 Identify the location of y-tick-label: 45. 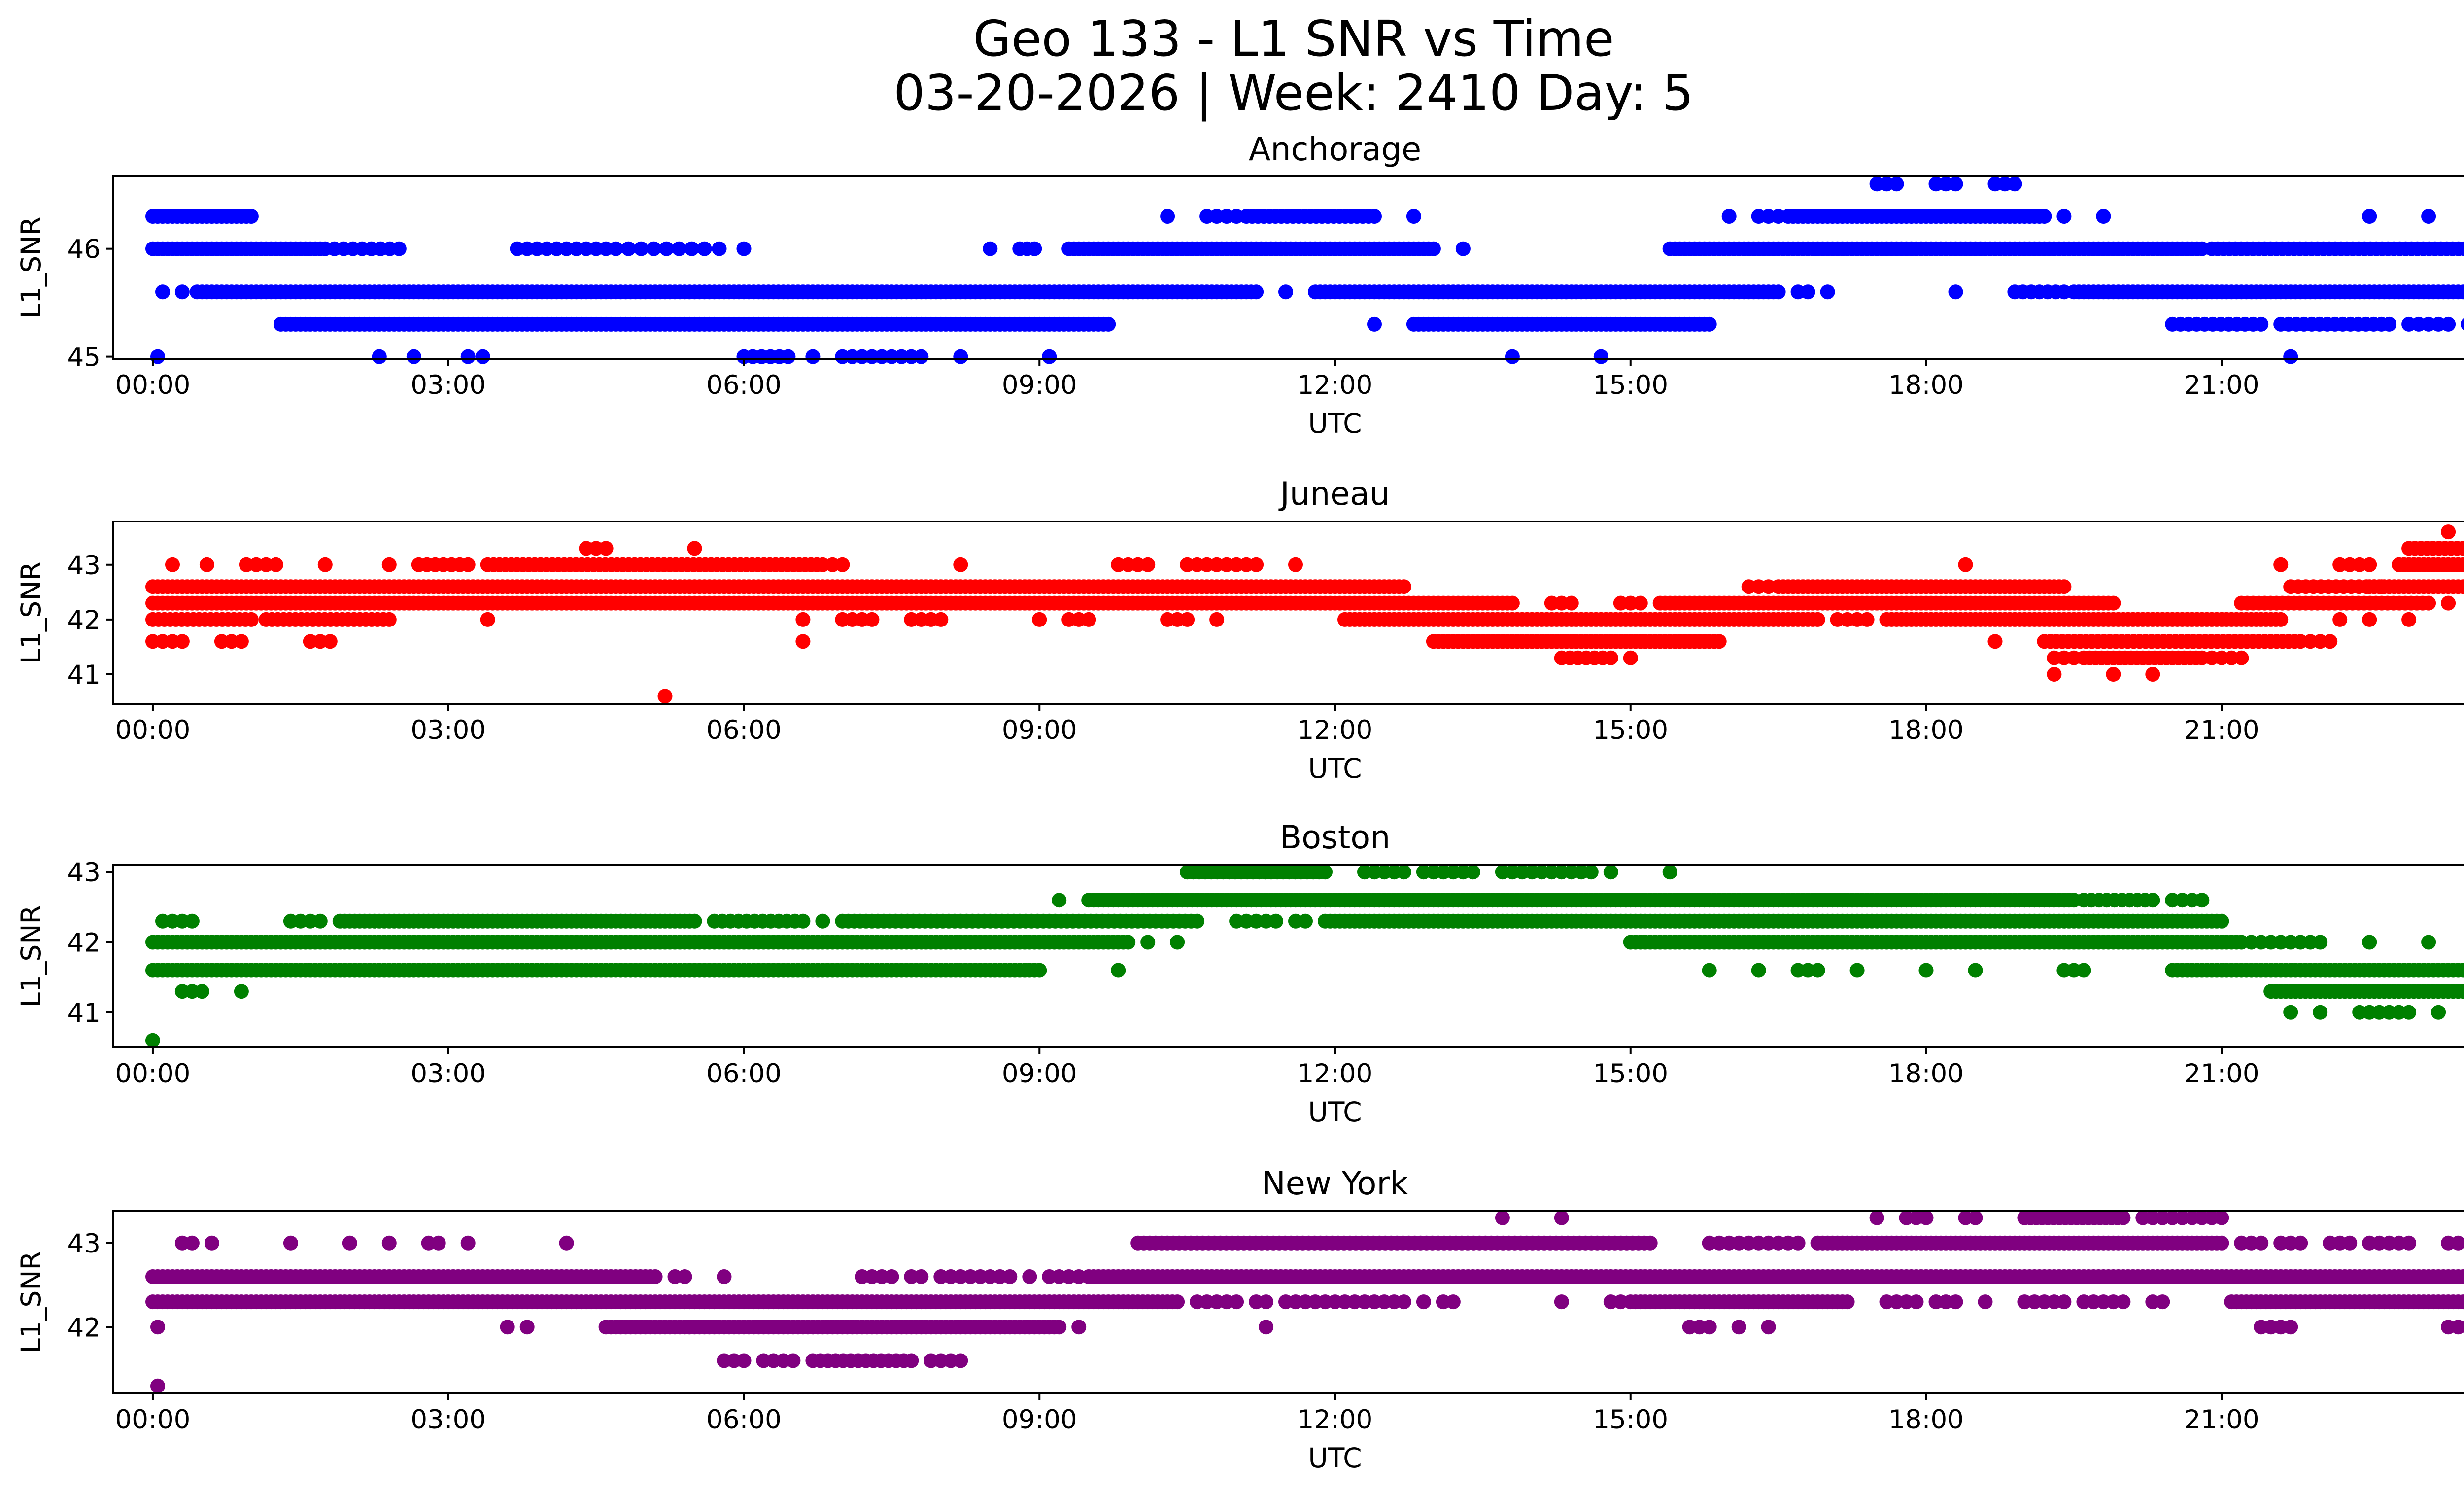
(84, 358).